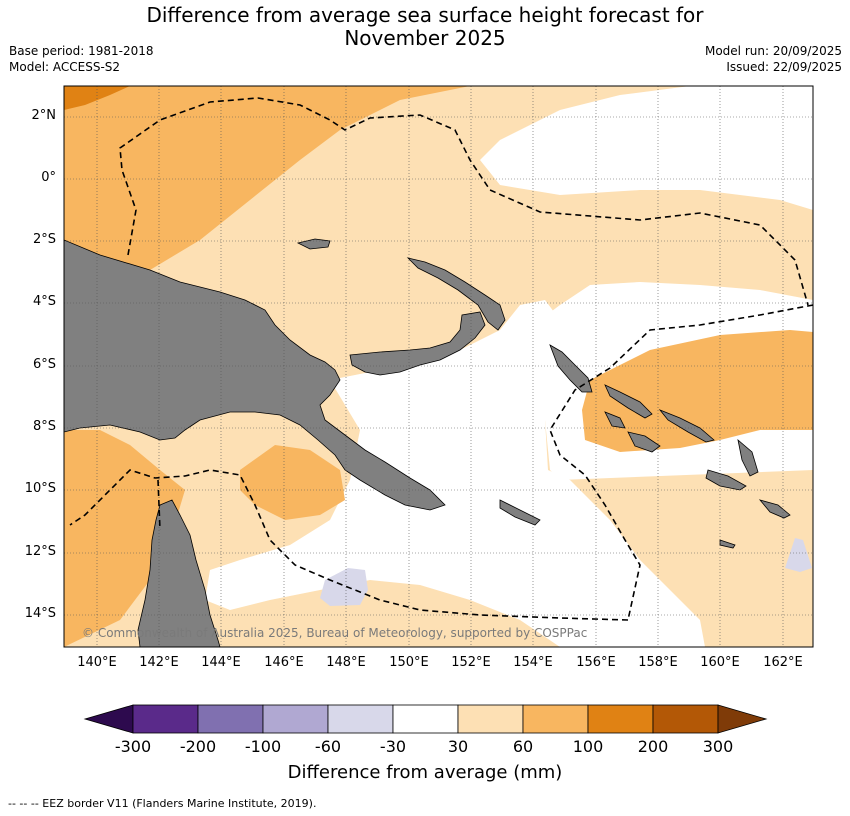  What do you see at coordinates (292, 482) in the screenshot?
I see `anomaly-60-100-zone-gulf` at bounding box center [292, 482].